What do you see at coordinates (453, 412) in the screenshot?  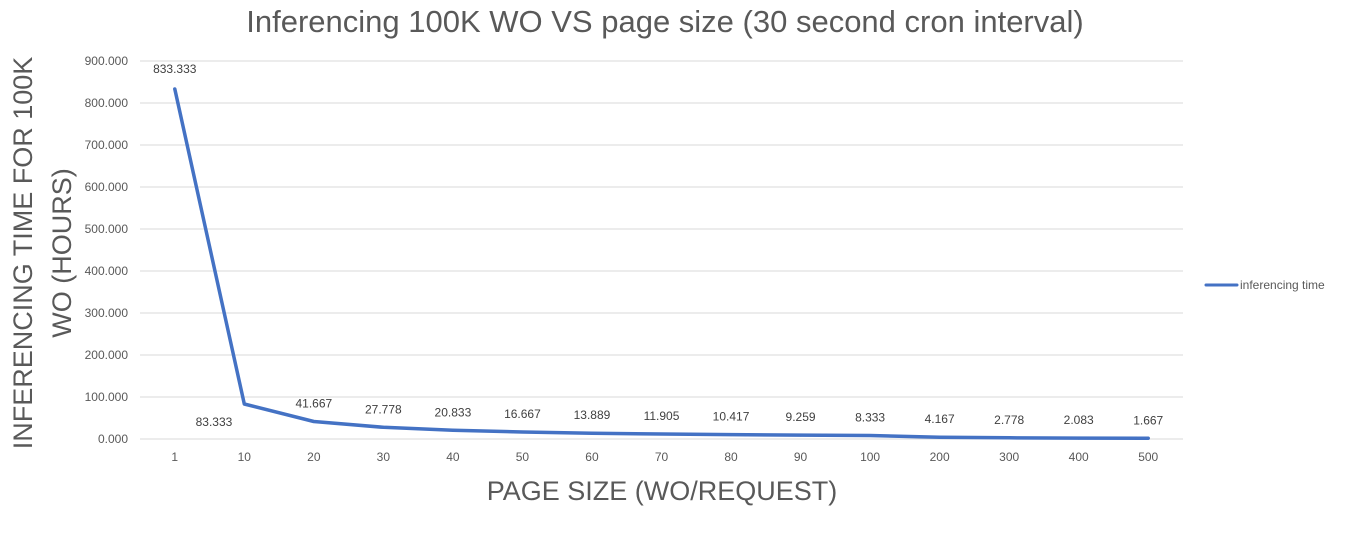 I see `data-label: 20.833` at bounding box center [453, 412].